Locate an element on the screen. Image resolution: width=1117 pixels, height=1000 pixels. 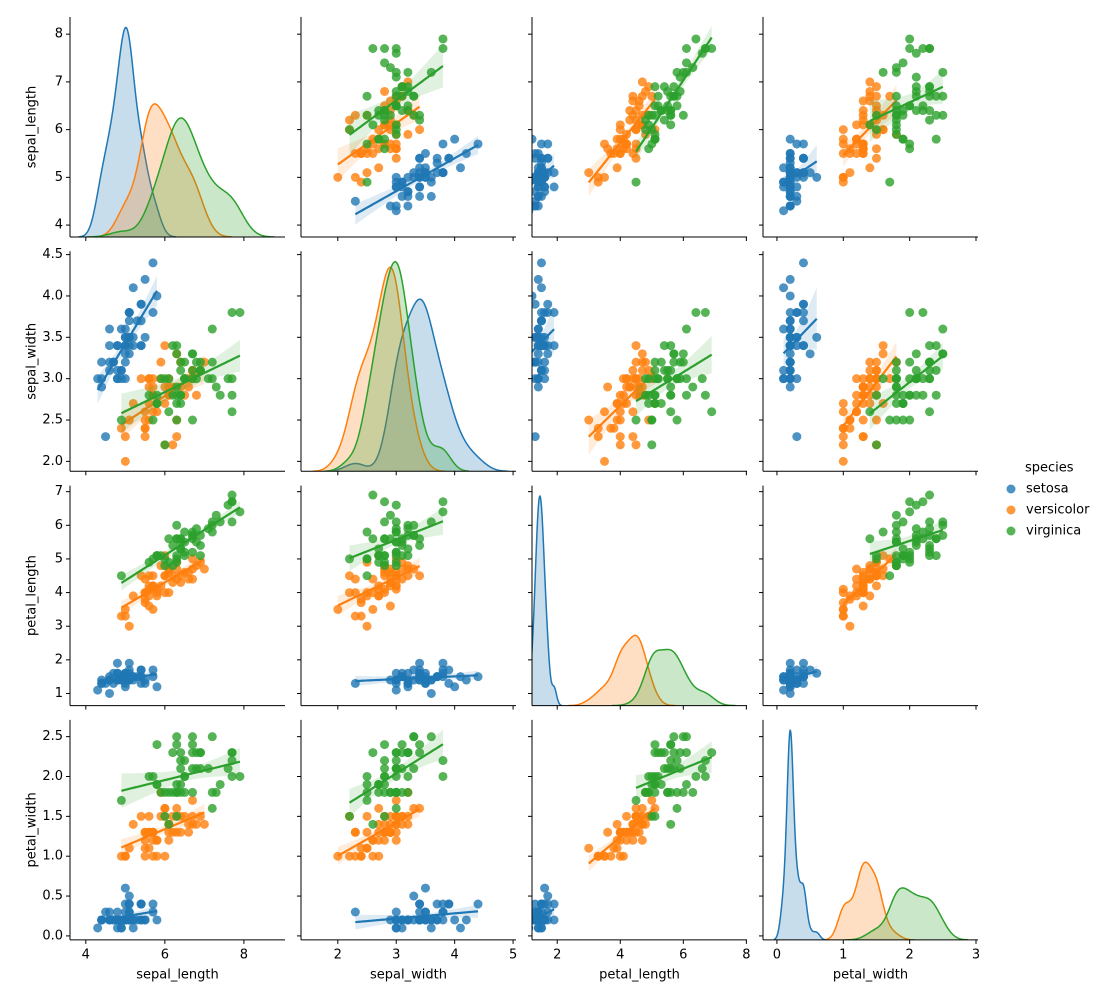
y-tick-label: 4.5 is located at coordinates (52, 254).